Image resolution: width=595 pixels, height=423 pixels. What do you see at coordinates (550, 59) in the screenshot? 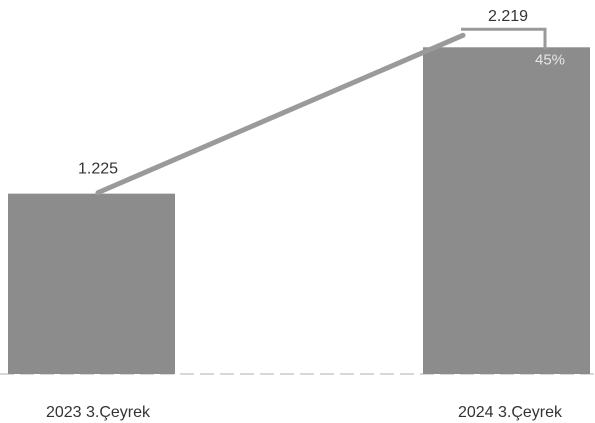
I see `growth-percentage-label: 45%` at bounding box center [550, 59].